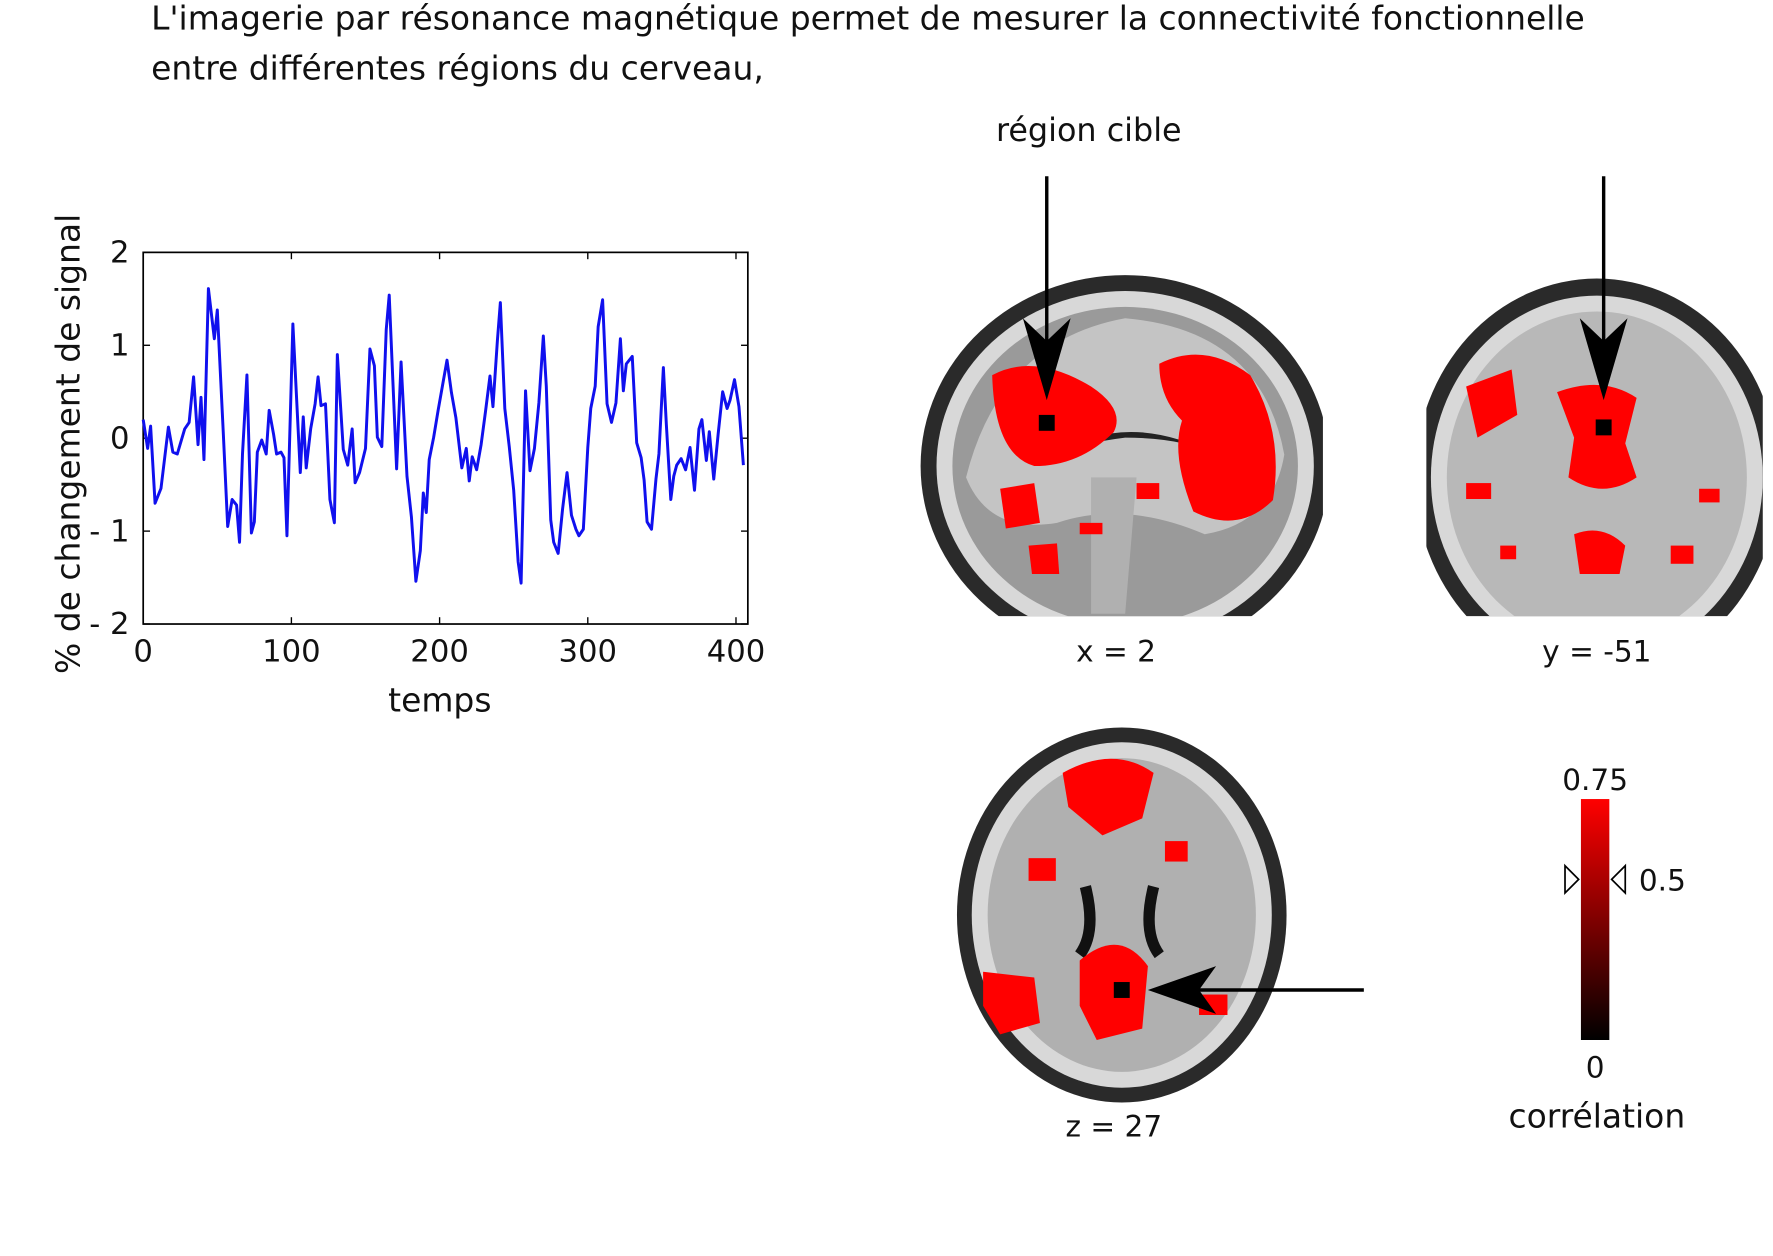  I want to click on slice-label: x = 2, so click(1116, 652).